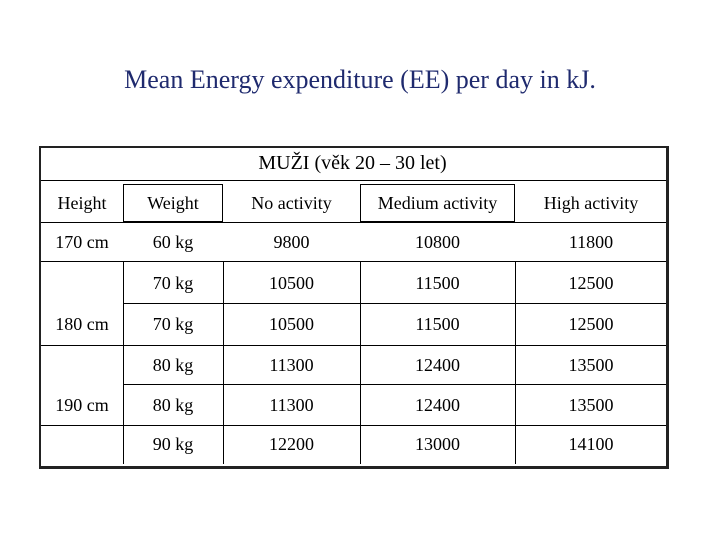  I want to click on header-no-activity: No activity, so click(291, 202).